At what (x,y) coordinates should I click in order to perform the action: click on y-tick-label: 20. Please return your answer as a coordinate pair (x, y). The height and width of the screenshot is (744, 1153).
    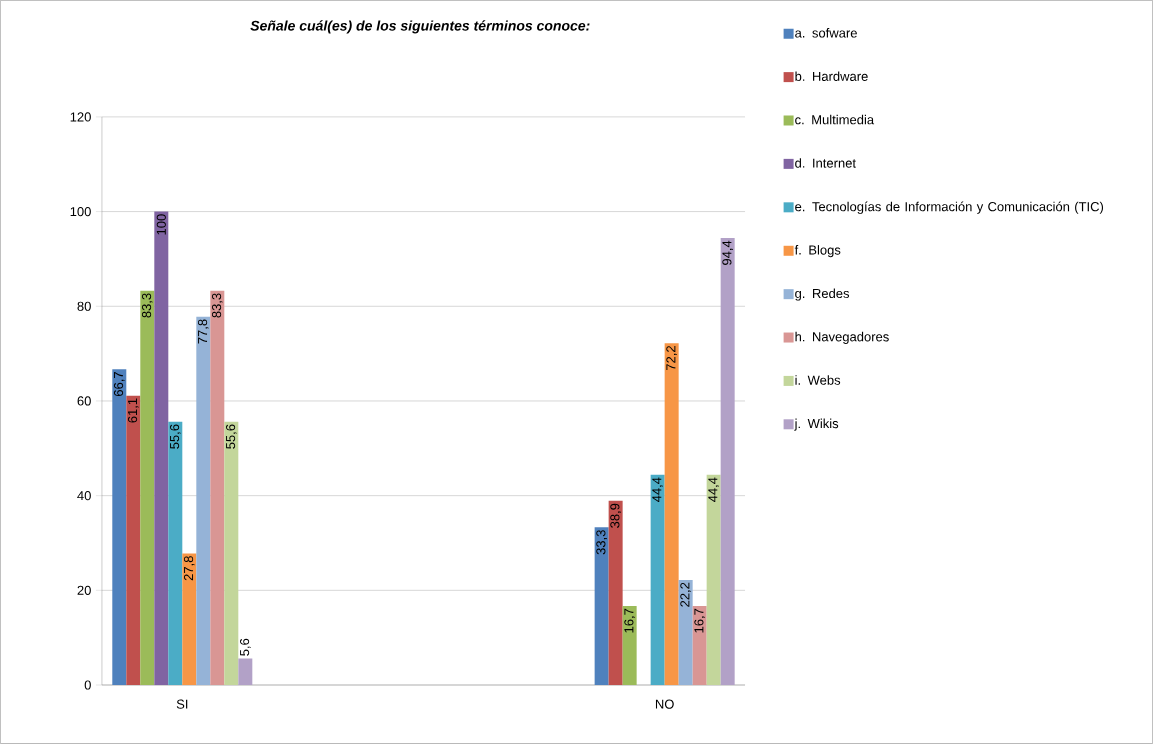
    Looking at the image, I should click on (84, 590).